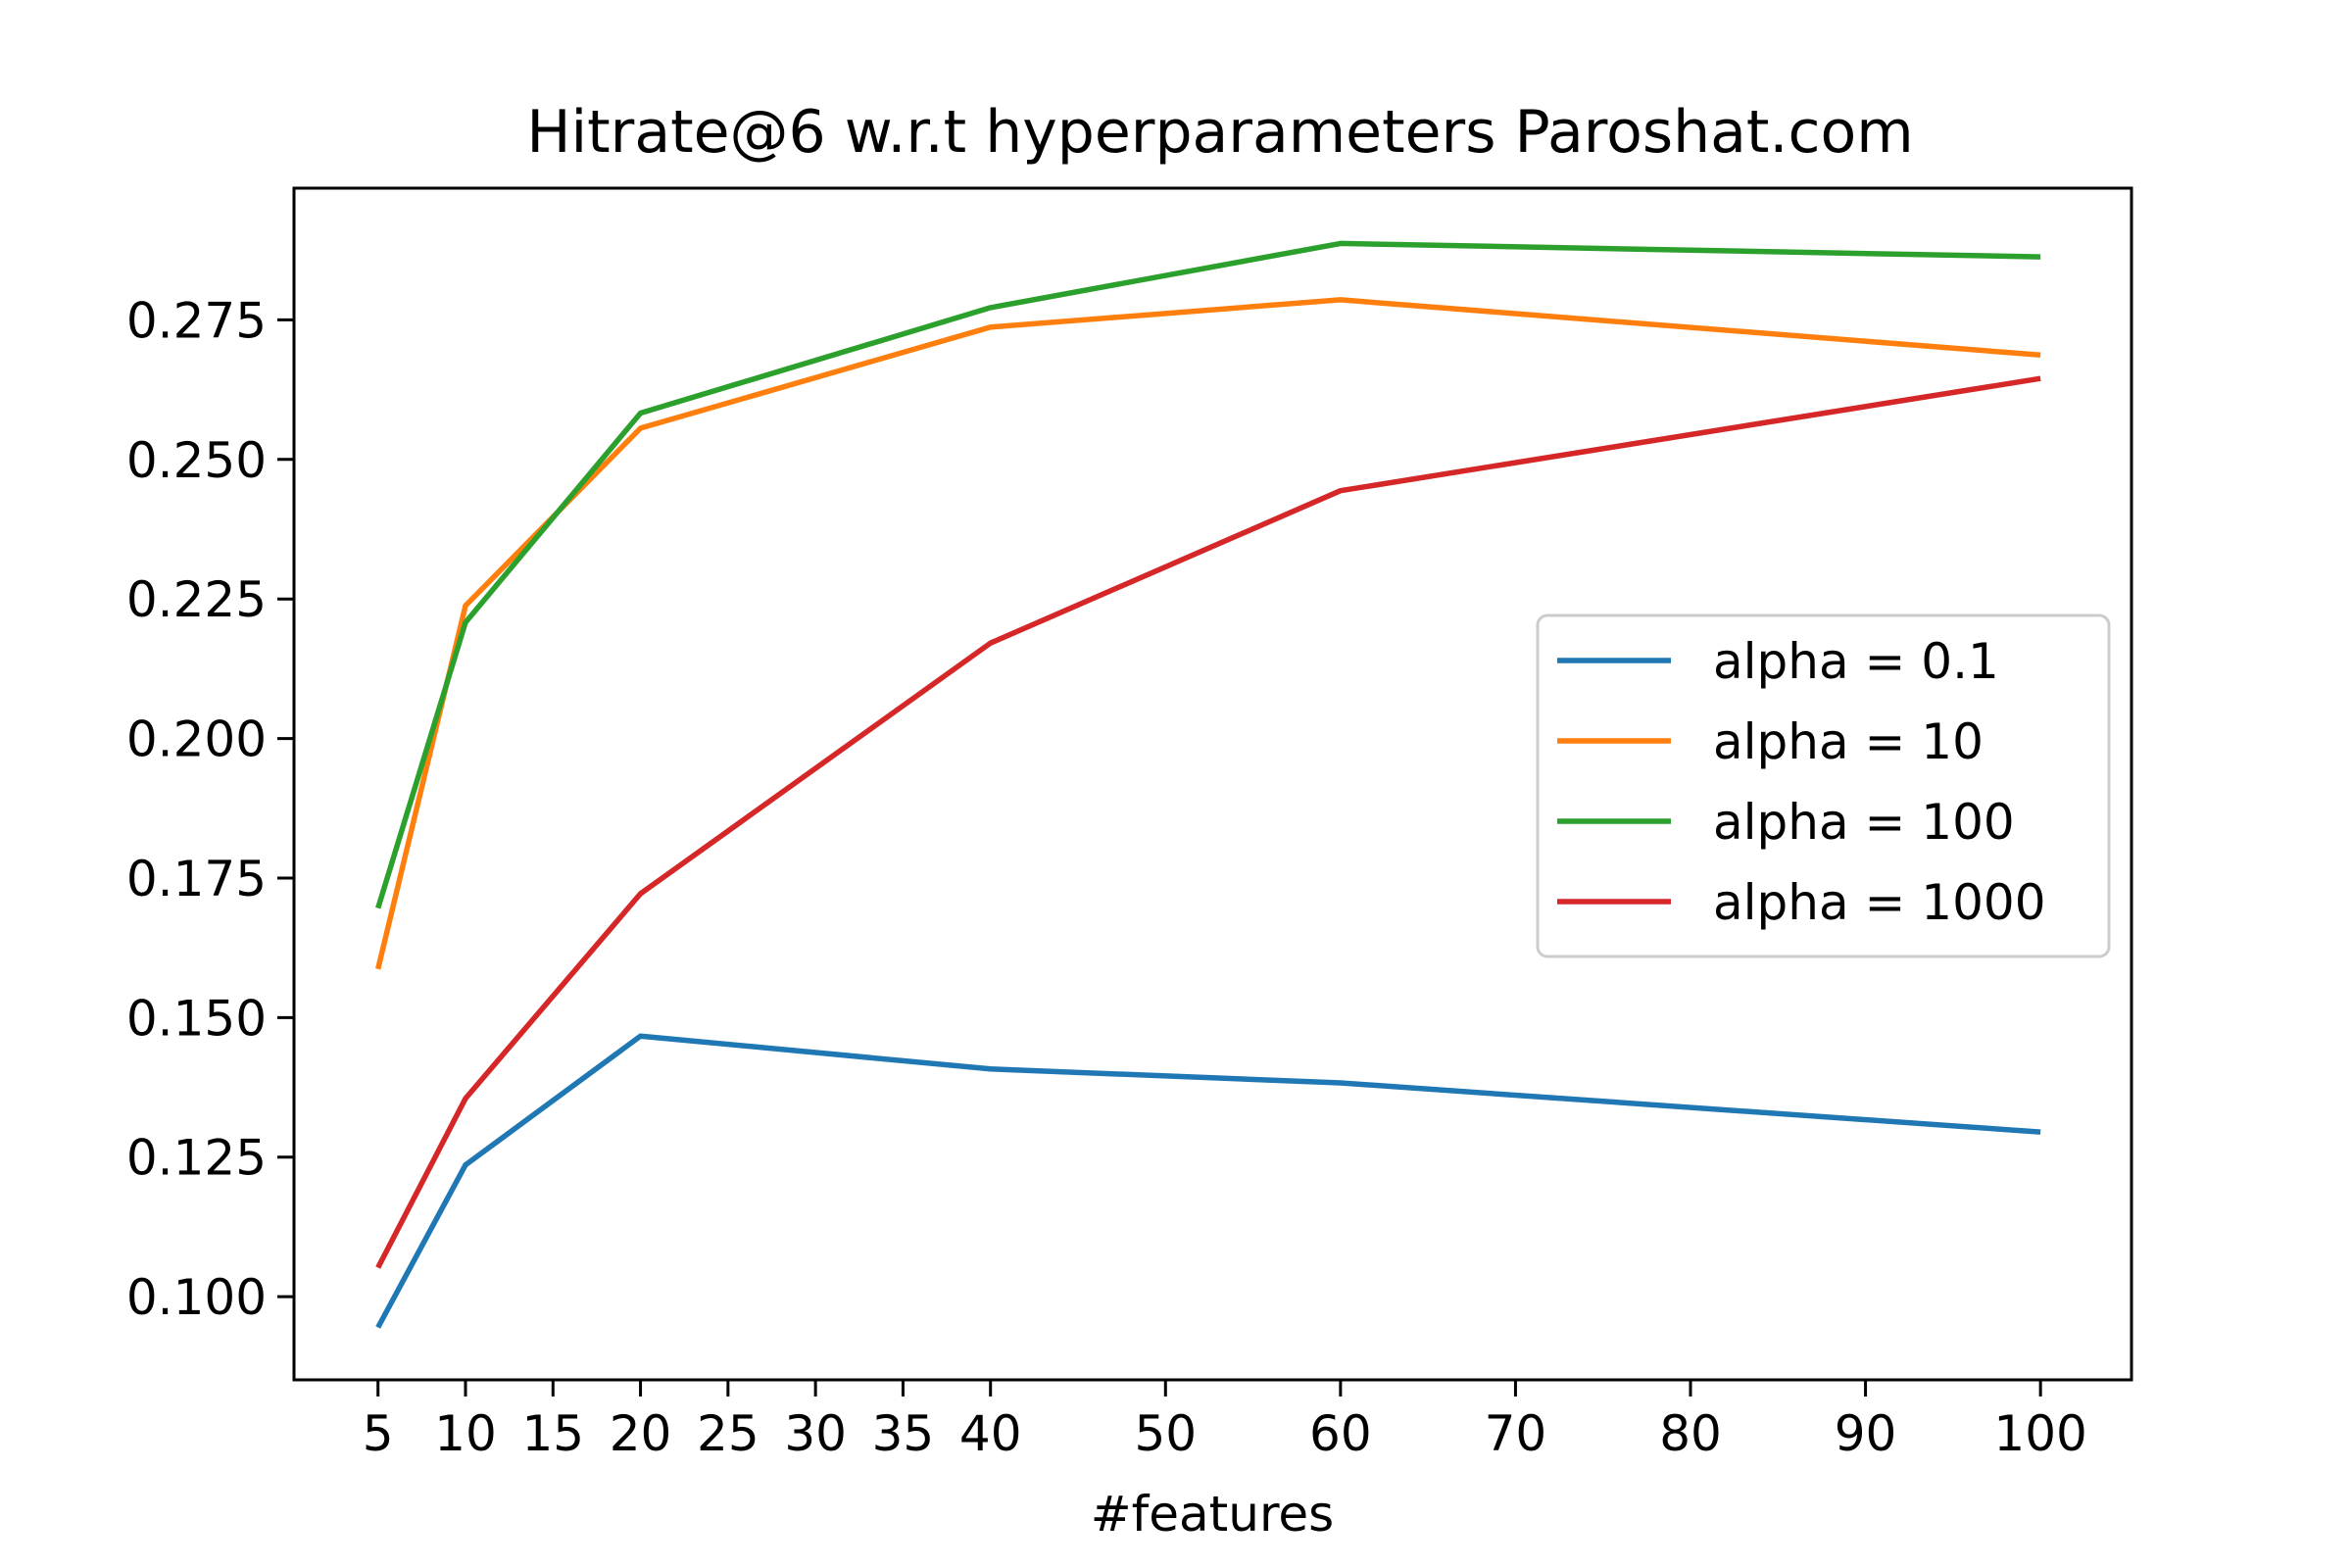 This screenshot has height=1568, width=2352. What do you see at coordinates (196, 1297) in the screenshot?
I see `y-tick-label: 0.100` at bounding box center [196, 1297].